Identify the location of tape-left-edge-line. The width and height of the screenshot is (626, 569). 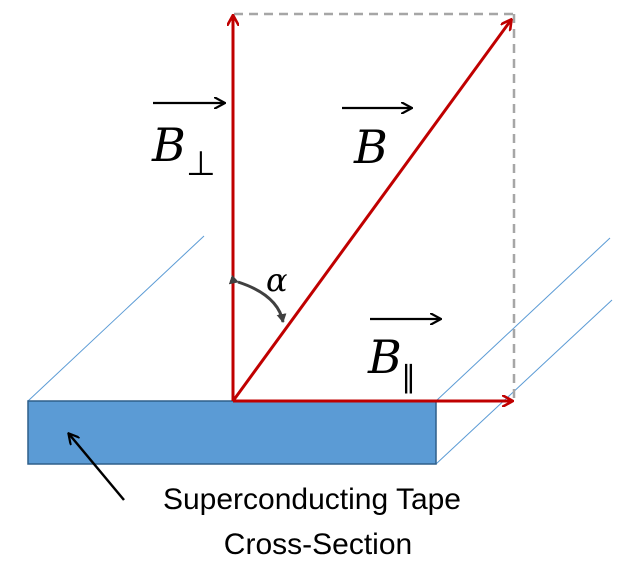
(116, 318).